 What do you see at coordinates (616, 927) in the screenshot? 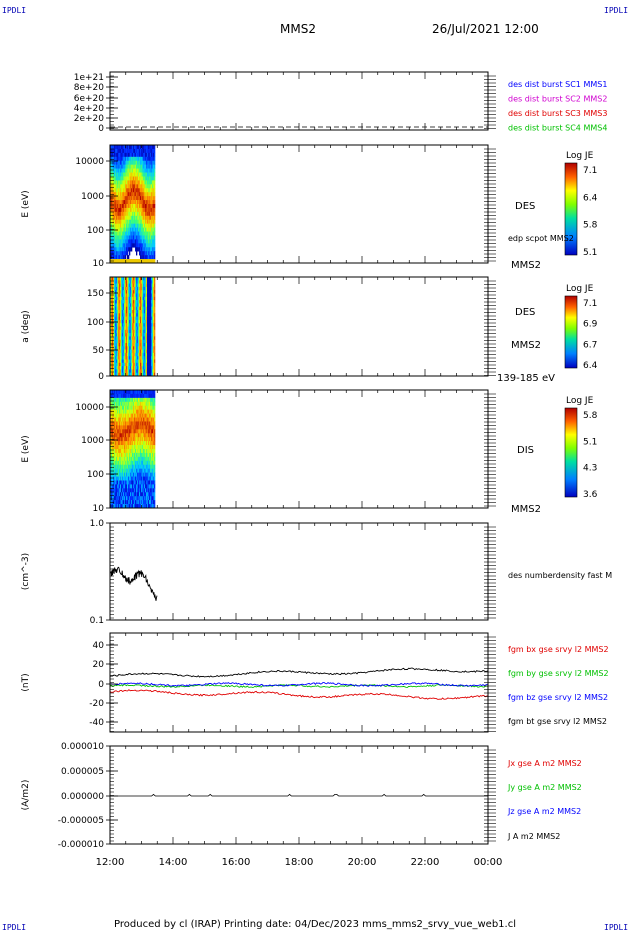
I see `corner-br: IPDLI` at bounding box center [616, 927].